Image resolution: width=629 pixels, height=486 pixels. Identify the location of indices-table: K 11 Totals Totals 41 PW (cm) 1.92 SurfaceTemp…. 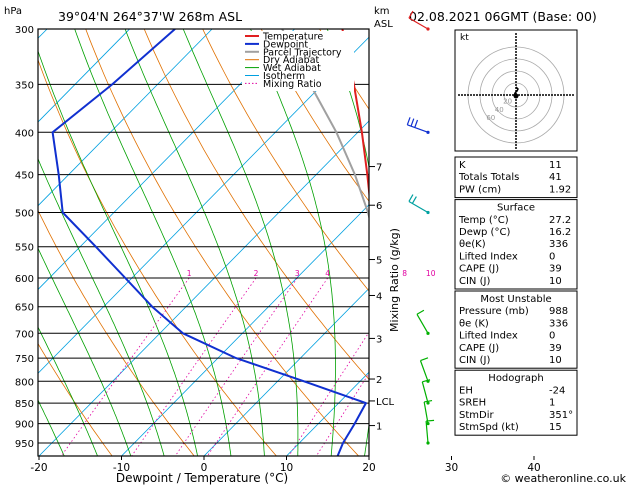
(516, 296).